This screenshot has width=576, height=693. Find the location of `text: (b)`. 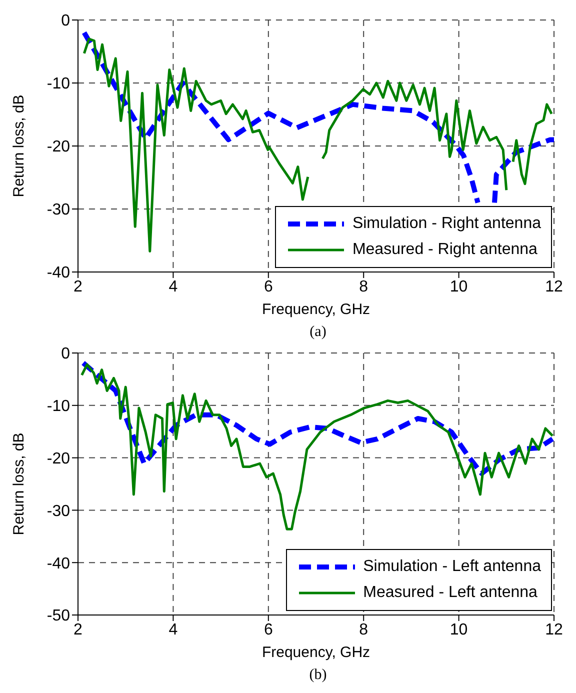

text: (b) is located at coordinates (318, 675).